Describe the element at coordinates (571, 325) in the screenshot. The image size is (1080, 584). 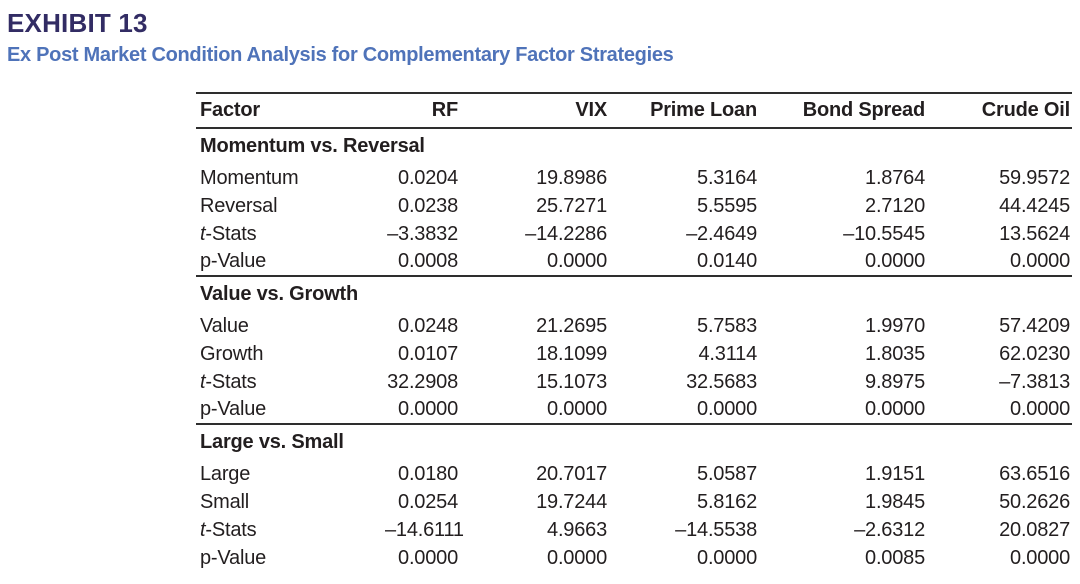
I see `cell-value: 21.2695` at that location.